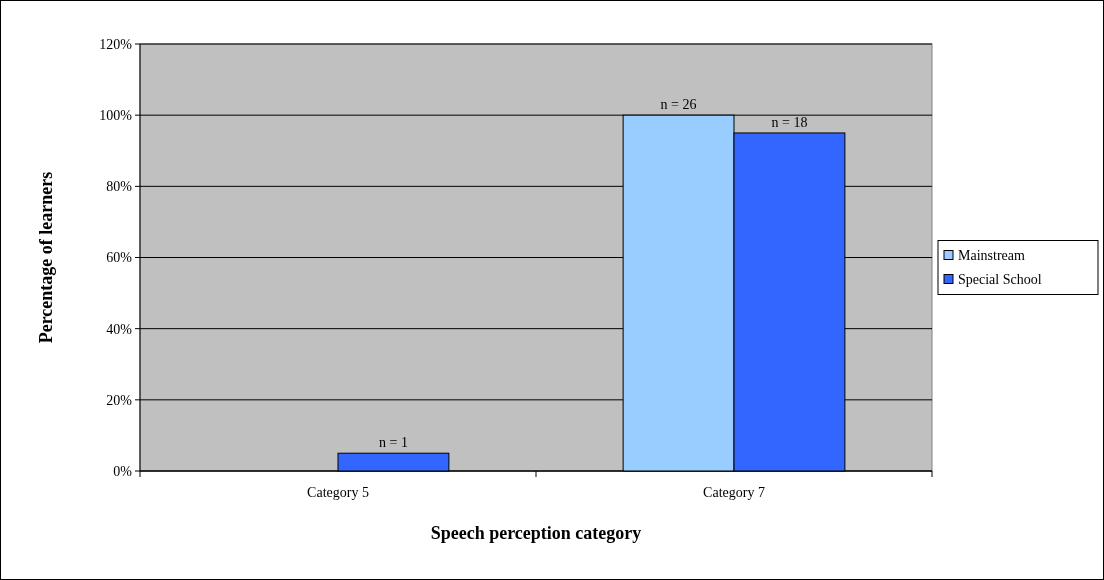 This screenshot has height=580, width=1104. What do you see at coordinates (536, 533) in the screenshot?
I see `x-axis-title: Speech perception category` at bounding box center [536, 533].